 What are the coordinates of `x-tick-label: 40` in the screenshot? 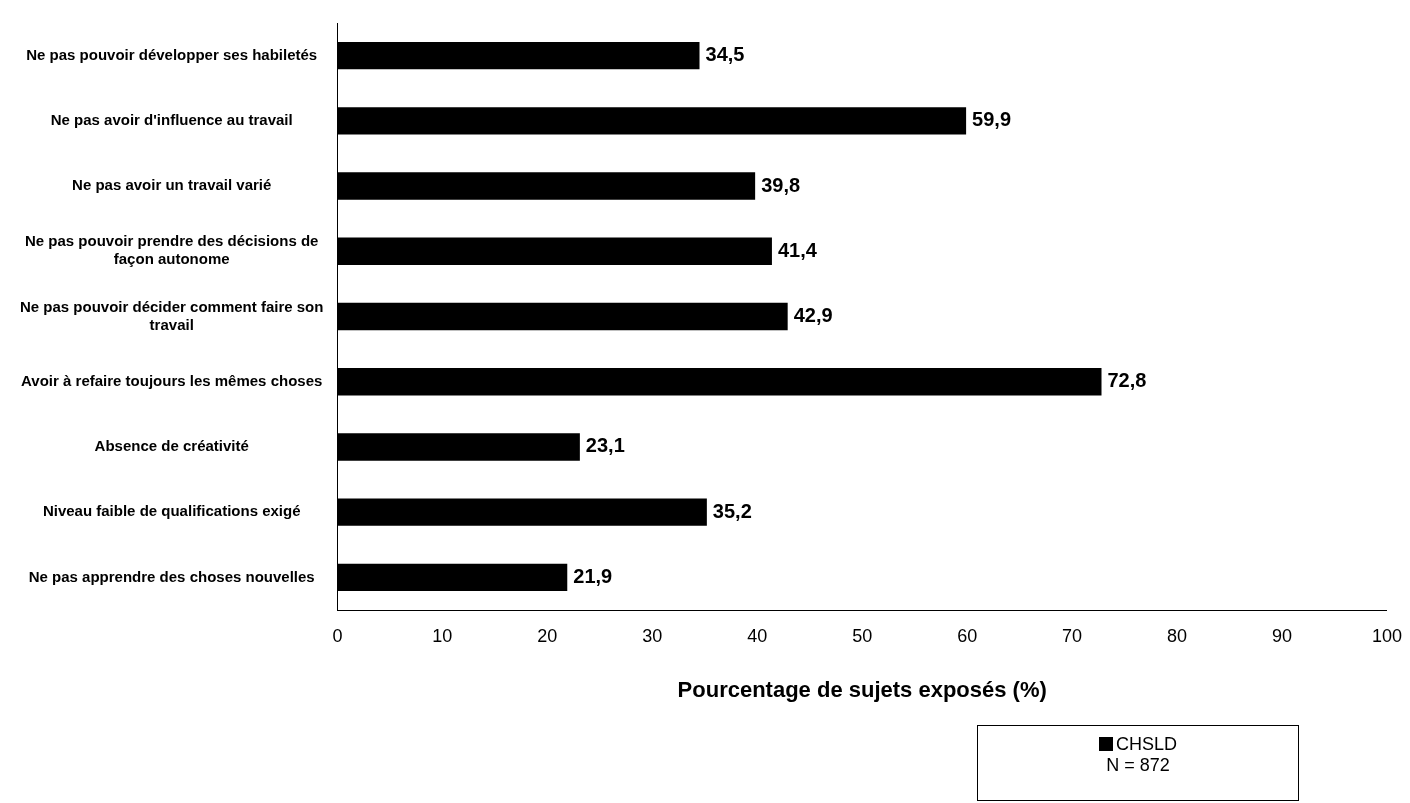 It's located at (757, 635).